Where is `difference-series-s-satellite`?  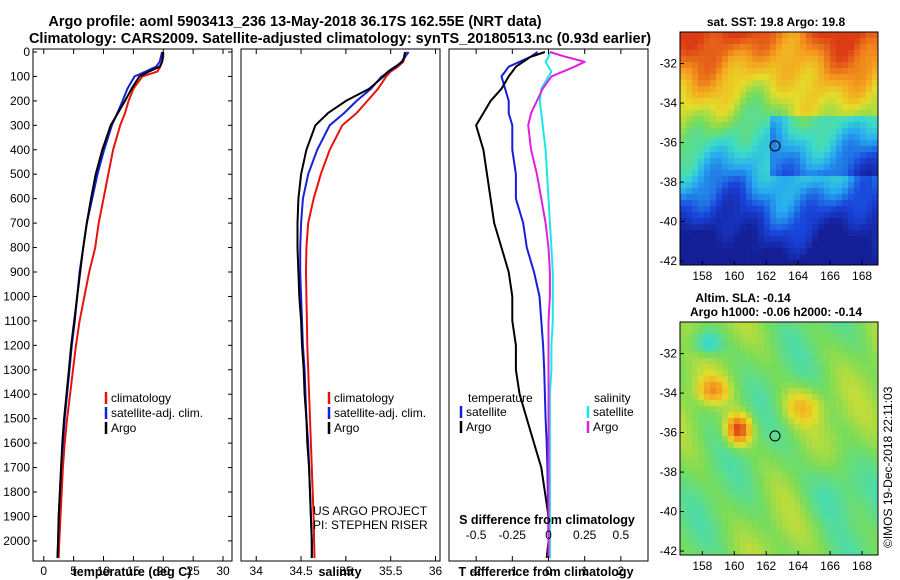
difference-series-s-satellite is located at coordinates (546, 304).